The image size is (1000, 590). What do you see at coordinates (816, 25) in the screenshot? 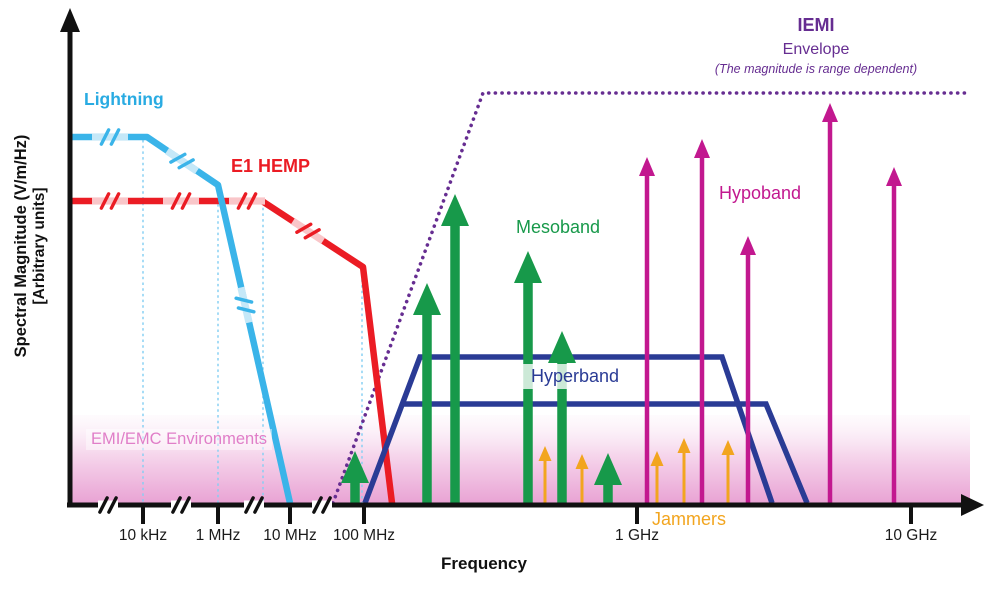
I see `iemi-title: IEMI` at bounding box center [816, 25].